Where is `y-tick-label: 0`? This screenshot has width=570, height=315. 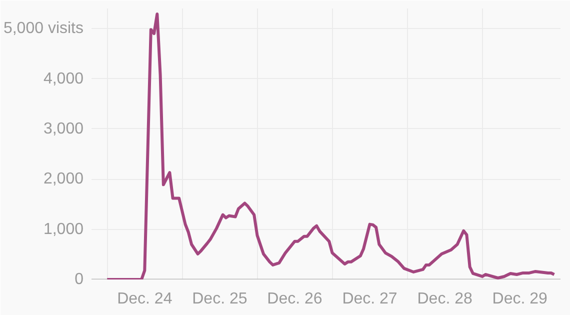 y-tick-label: 0 is located at coordinates (79, 279).